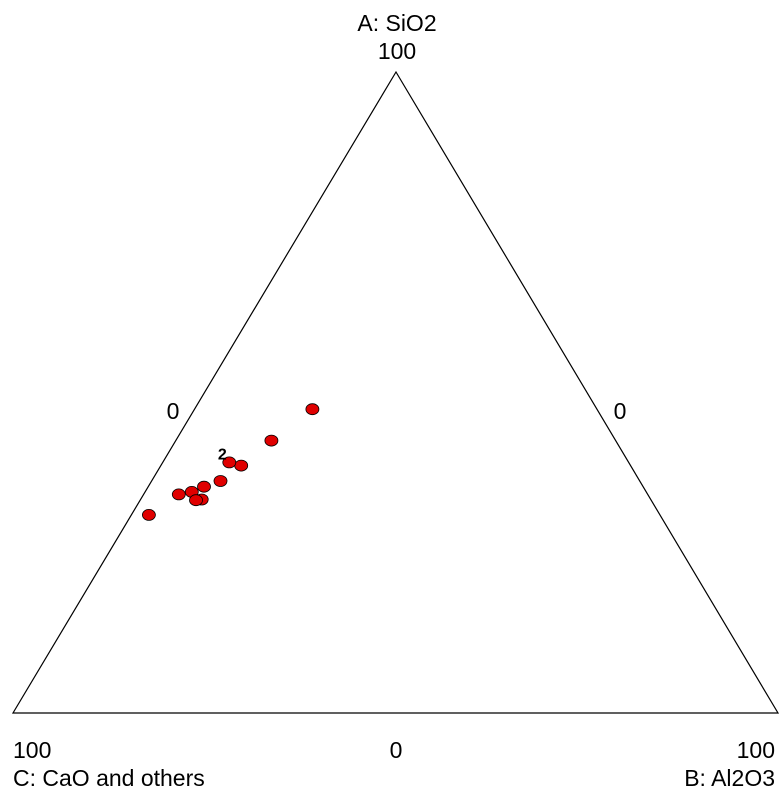 The image size is (780, 798). I want to click on corner-b-max-label: 100, so click(756, 750).